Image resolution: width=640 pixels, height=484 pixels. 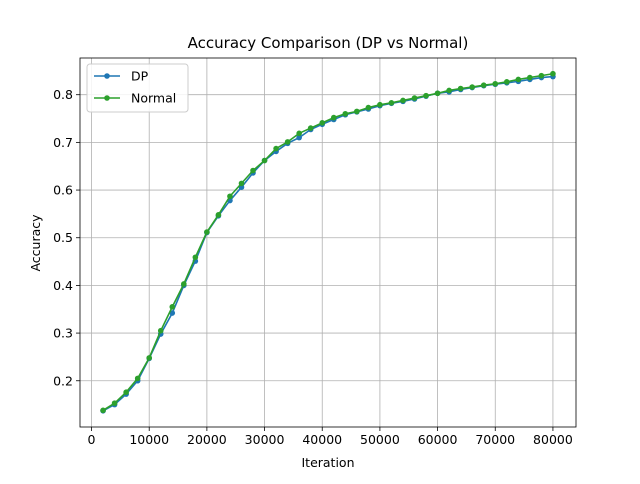 What do you see at coordinates (137, 88) in the screenshot?
I see `legend: DP Normal` at bounding box center [137, 88].